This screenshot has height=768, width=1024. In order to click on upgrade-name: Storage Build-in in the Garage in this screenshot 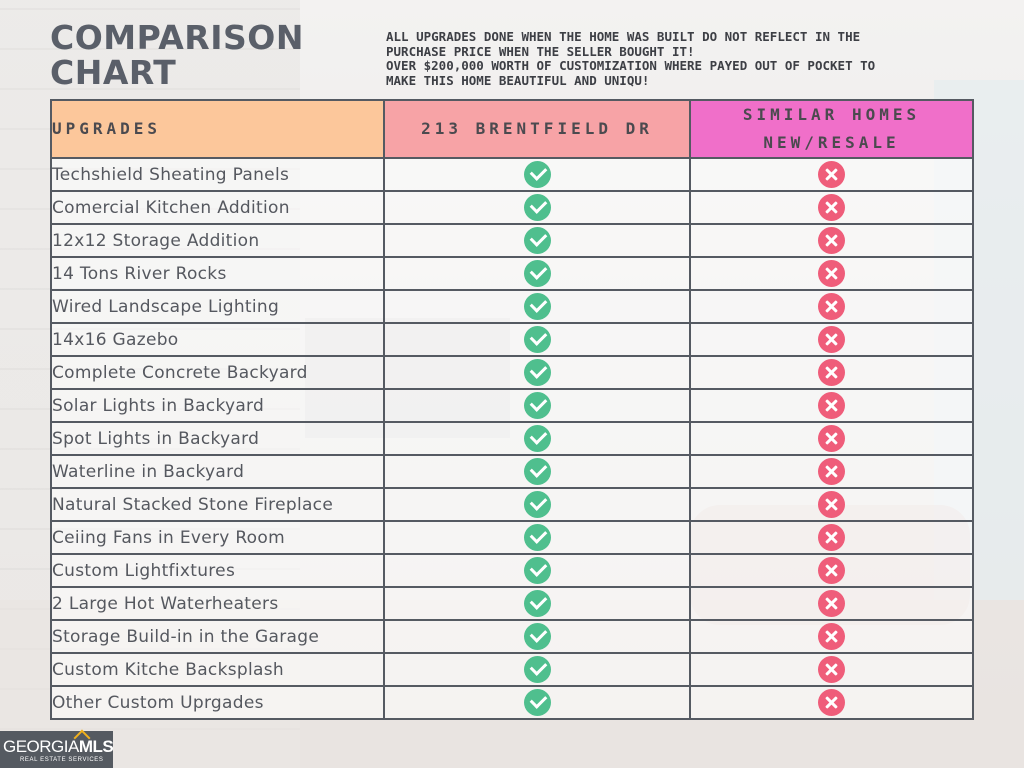, I will do `click(217, 636)`.